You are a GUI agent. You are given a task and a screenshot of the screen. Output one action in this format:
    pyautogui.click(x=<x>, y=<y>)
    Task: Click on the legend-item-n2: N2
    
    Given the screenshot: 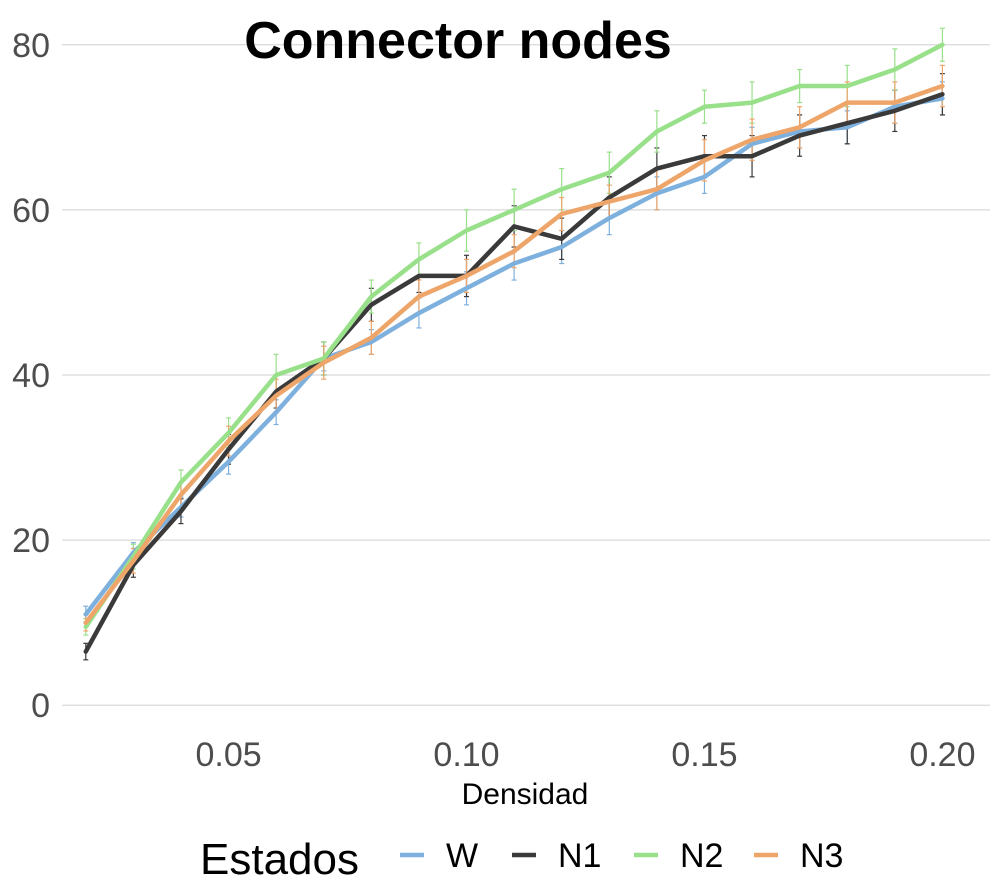 What is the action you would take?
    pyautogui.click(x=678, y=856)
    